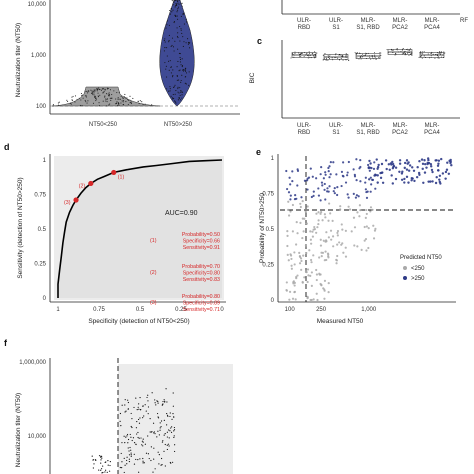 Image resolution: width=474 pixels, height=474 pixels. I want to click on roc-threshold-label: (3), so click(67, 203).